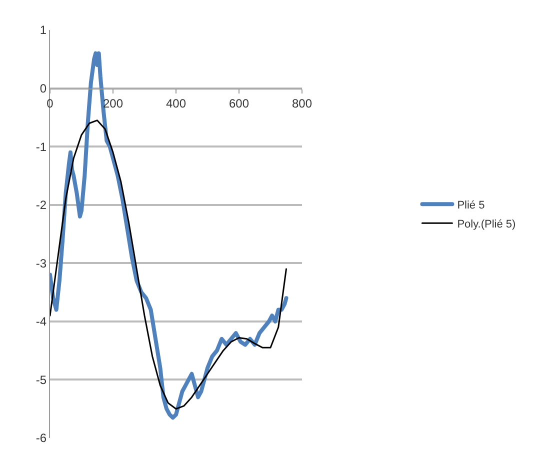 This screenshot has width=533, height=463. Describe the element at coordinates (41, 205) in the screenshot. I see `y-tick-label: -2` at that location.